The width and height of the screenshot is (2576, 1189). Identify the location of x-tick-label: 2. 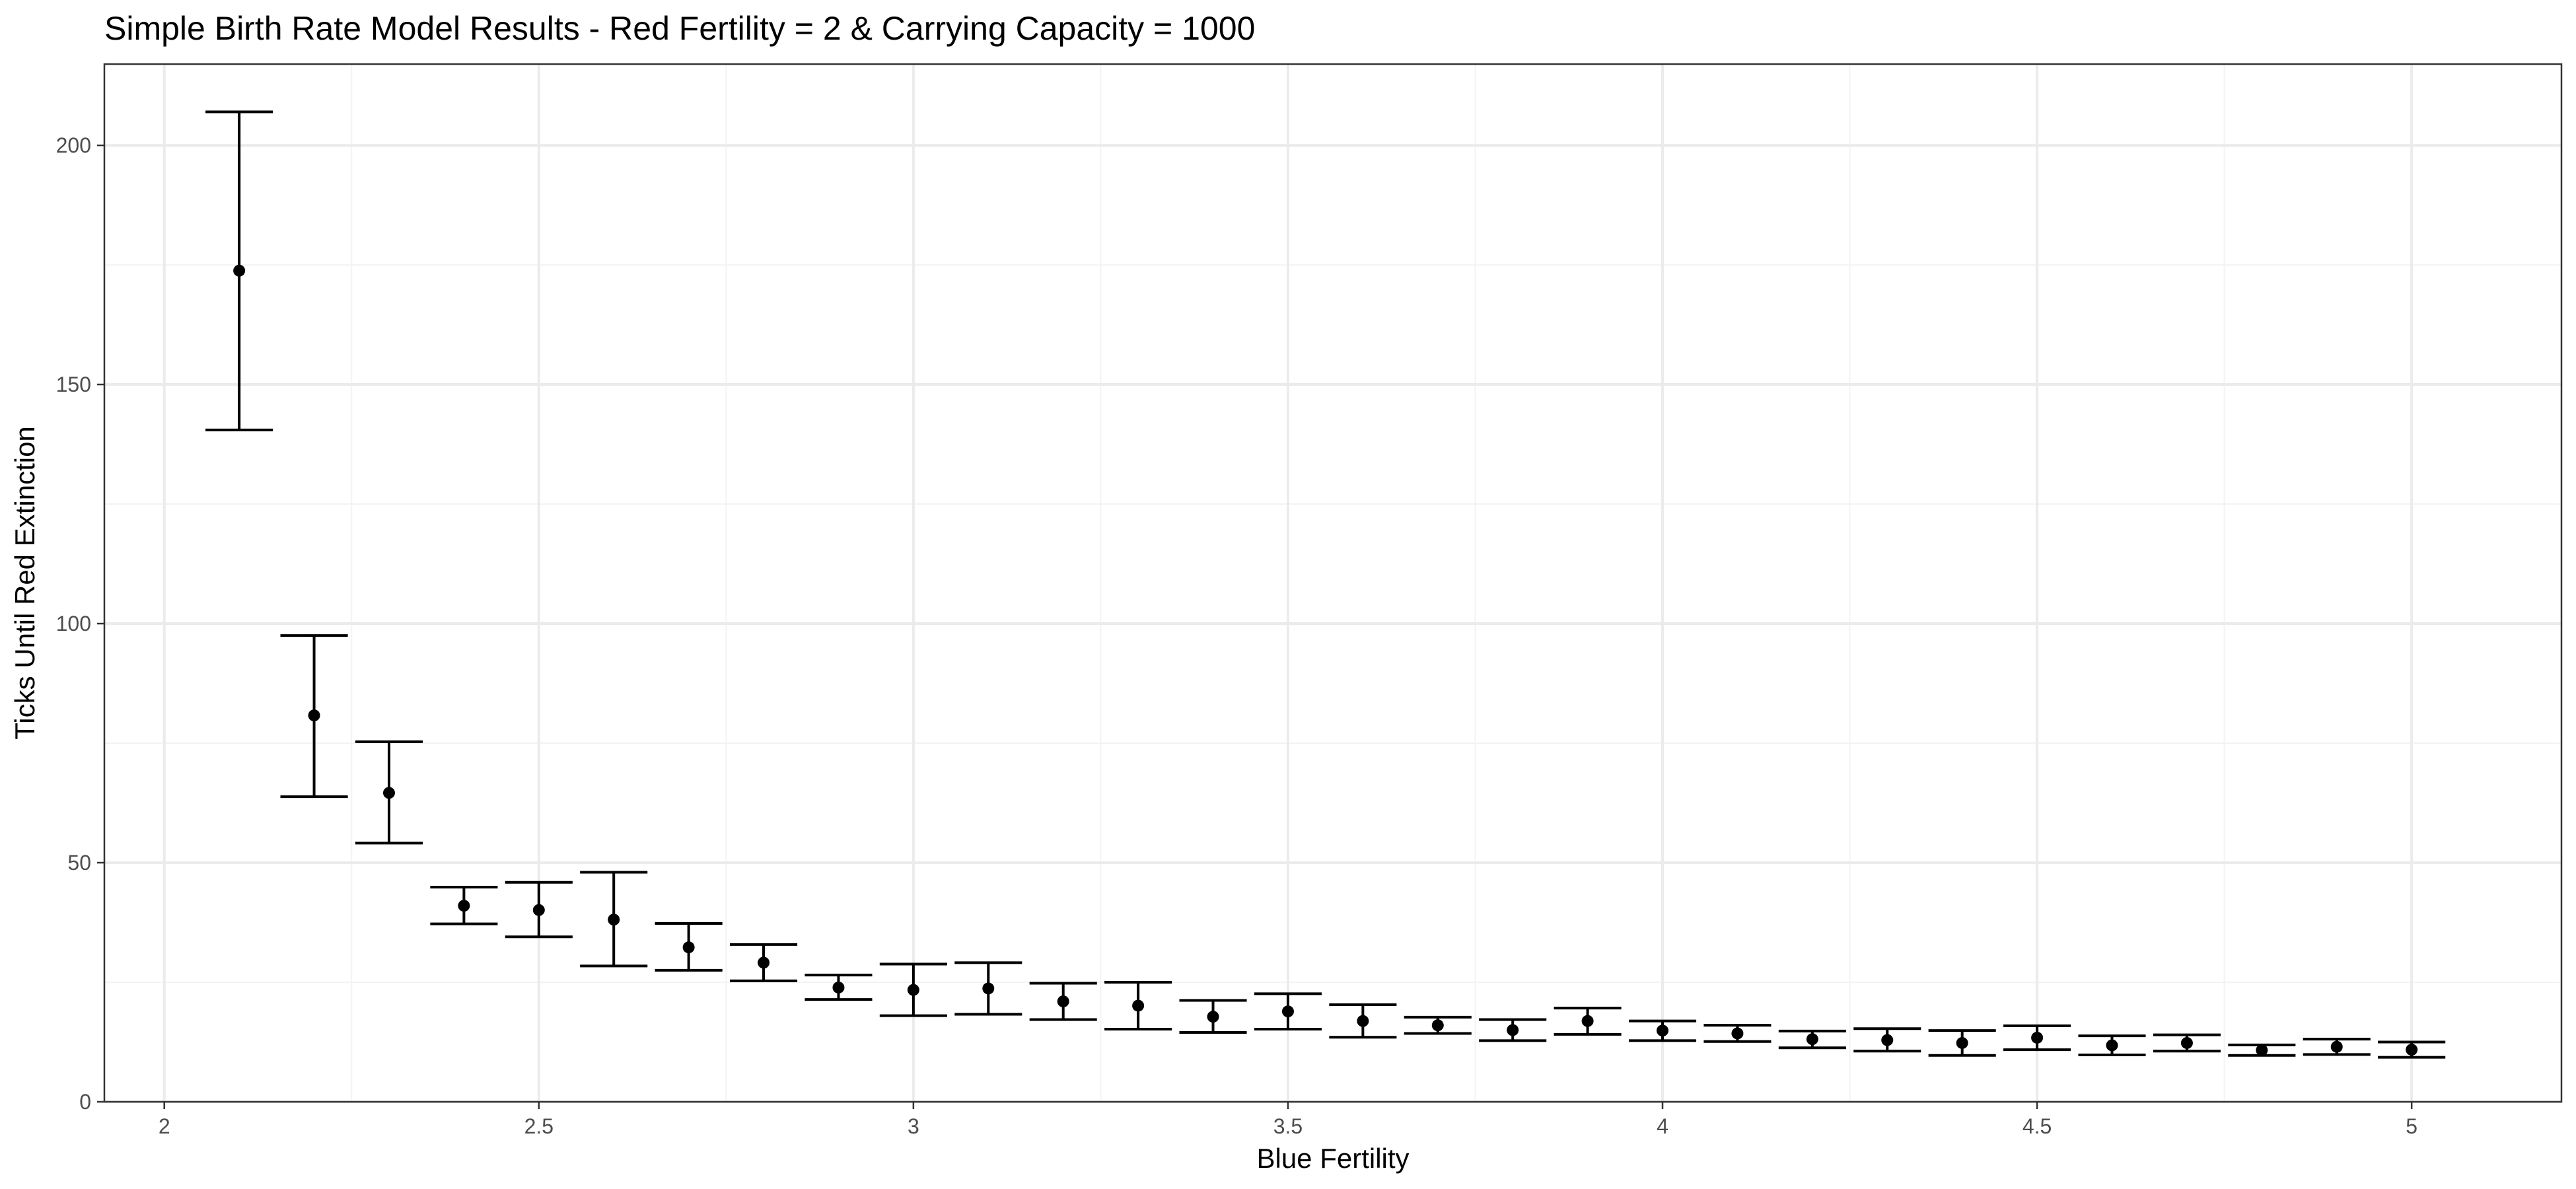
(164, 1126).